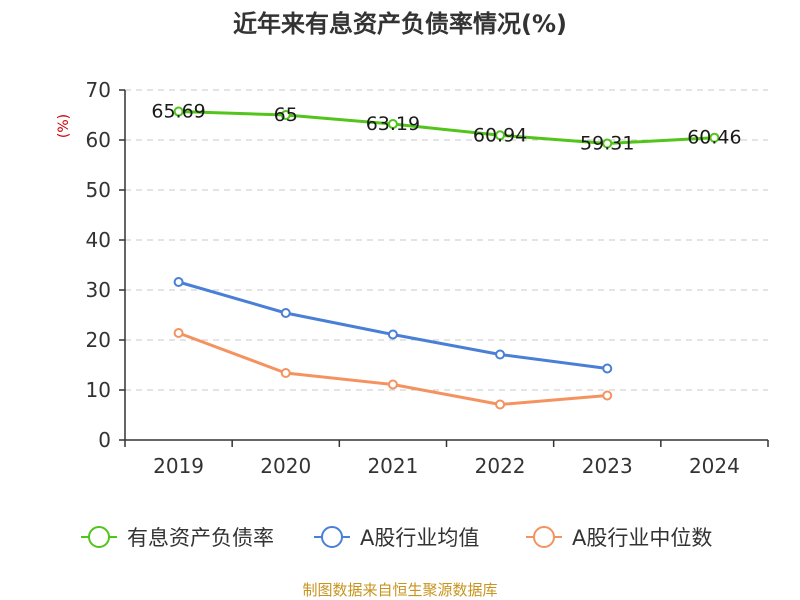 This screenshot has width=800, height=600. Describe the element at coordinates (500, 466) in the screenshot. I see `x-tick-label: 2022` at that location.